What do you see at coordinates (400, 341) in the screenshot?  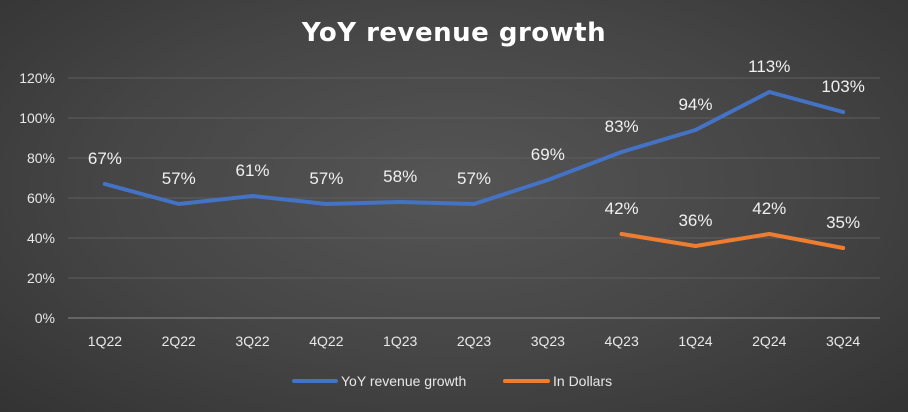 I see `x-tick-label: 1Q23` at bounding box center [400, 341].